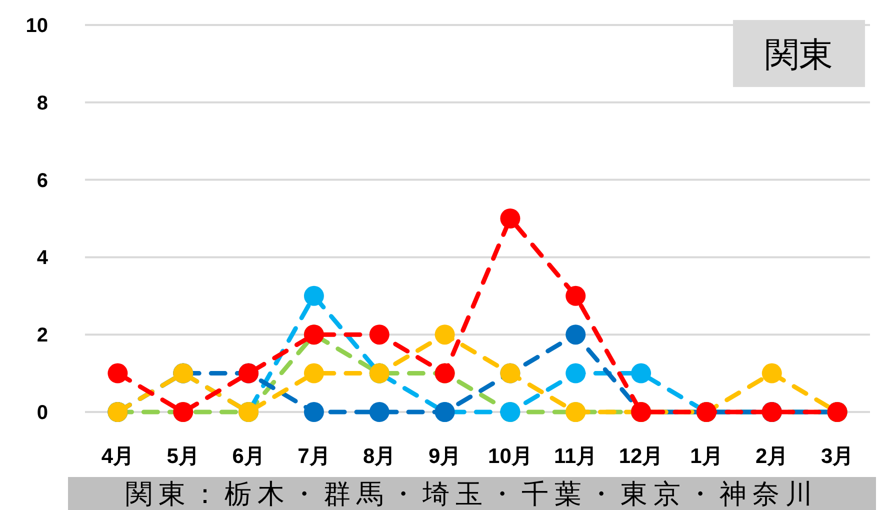  I want to click on x-tick-label: 8月, so click(379, 456).